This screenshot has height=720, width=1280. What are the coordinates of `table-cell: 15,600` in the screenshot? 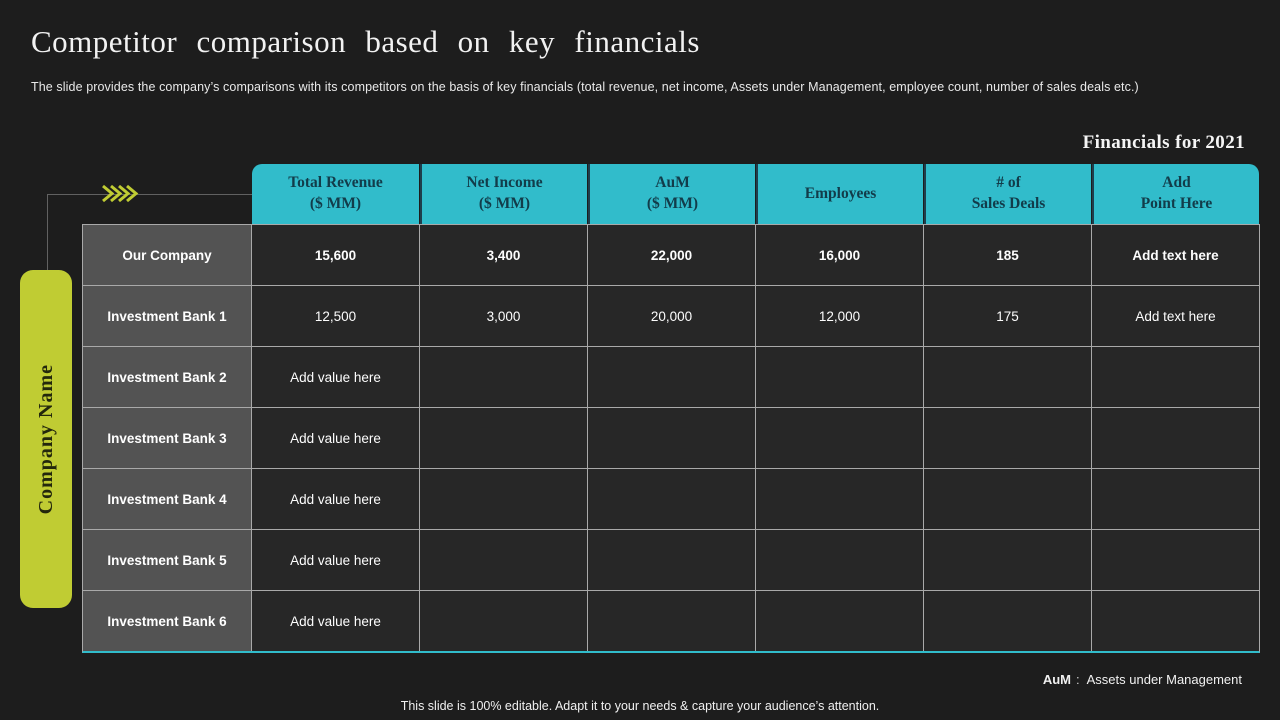 It's located at (335, 255).